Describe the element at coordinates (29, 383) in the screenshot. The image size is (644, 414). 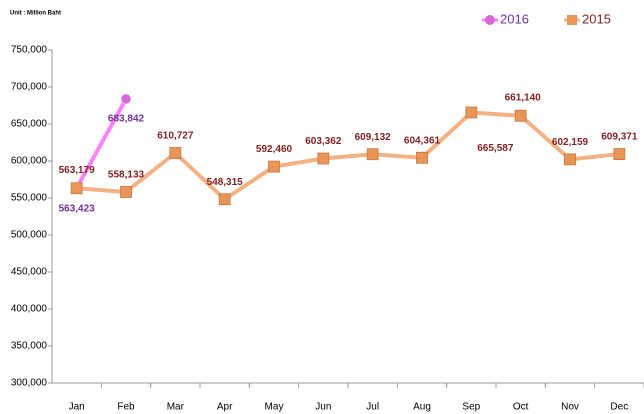
I see `y-tick-label: 300,000` at that location.